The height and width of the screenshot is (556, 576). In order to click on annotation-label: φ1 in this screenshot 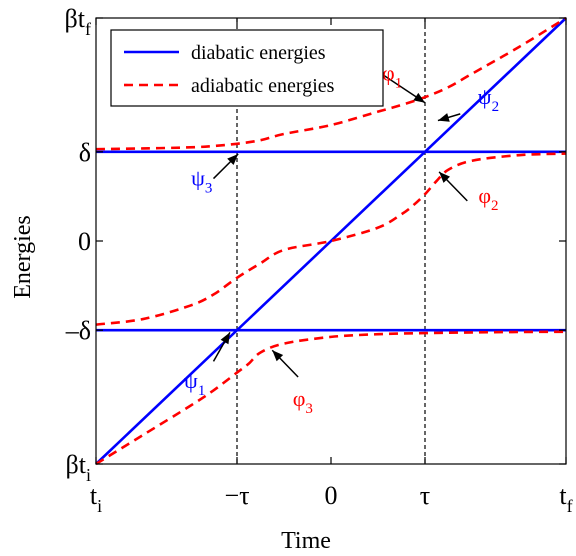, I will do `click(392, 75)`.